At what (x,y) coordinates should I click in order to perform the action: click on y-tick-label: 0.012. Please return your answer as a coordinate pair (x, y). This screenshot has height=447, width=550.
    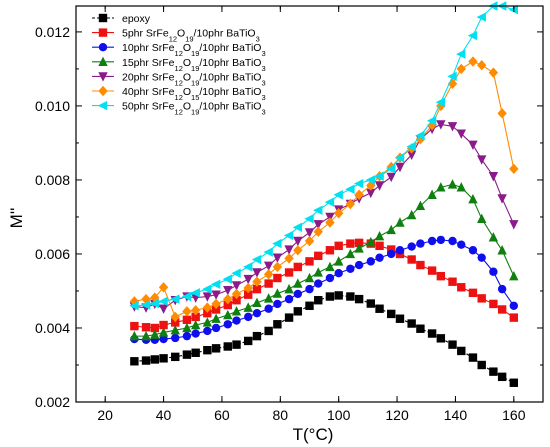
    Looking at the image, I should click on (52, 32).